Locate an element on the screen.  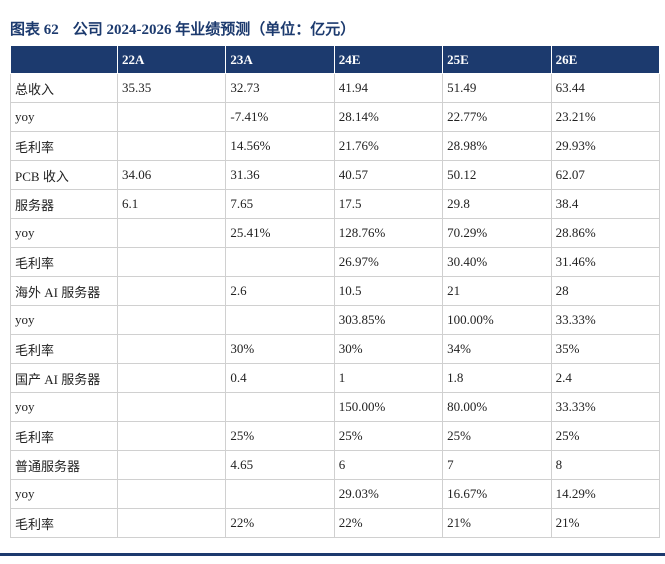
value-cell: 6.1 is located at coordinates (171, 204).